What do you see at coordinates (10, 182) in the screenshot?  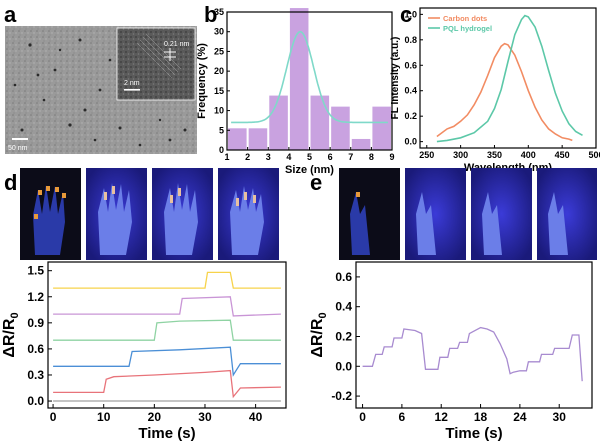 I see `panel-label-d: d` at bounding box center [10, 182].